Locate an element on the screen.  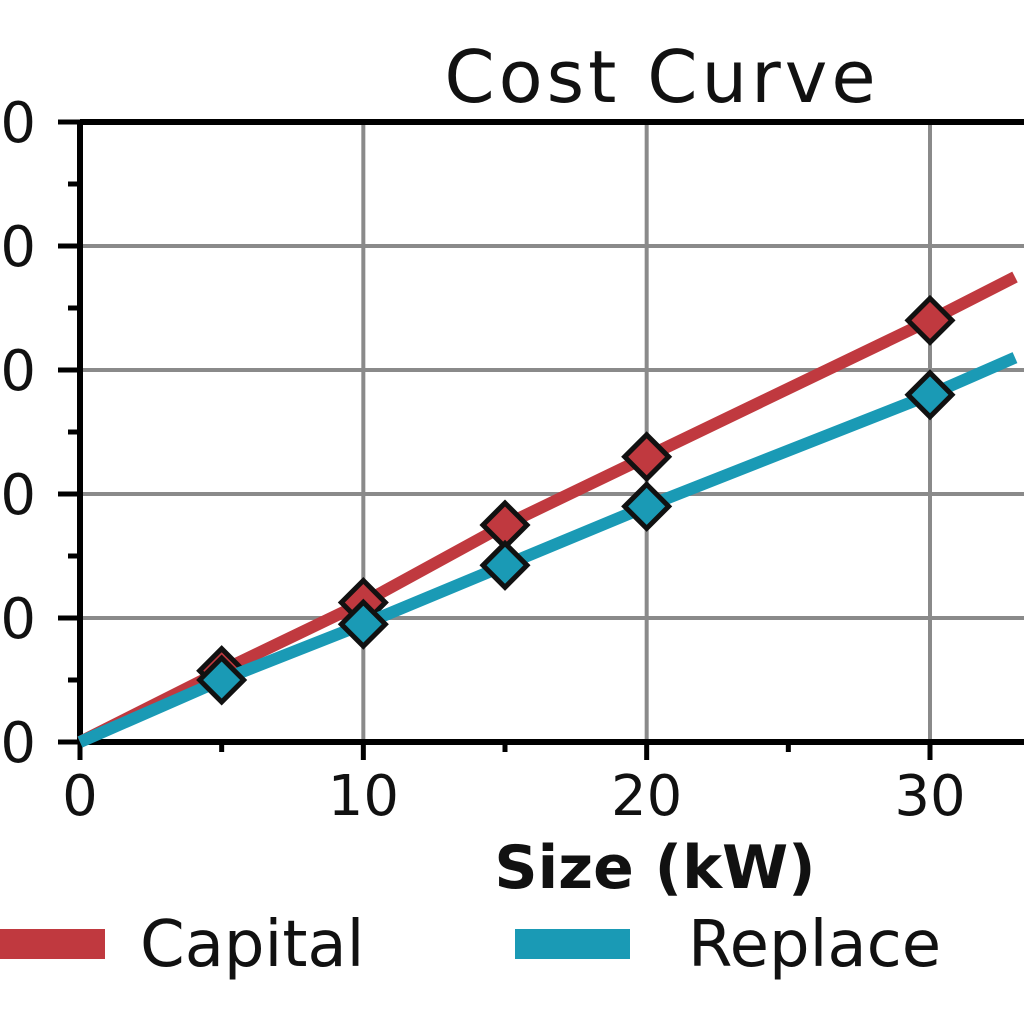
chart-title: Cost Curve is located at coordinates (661, 77).